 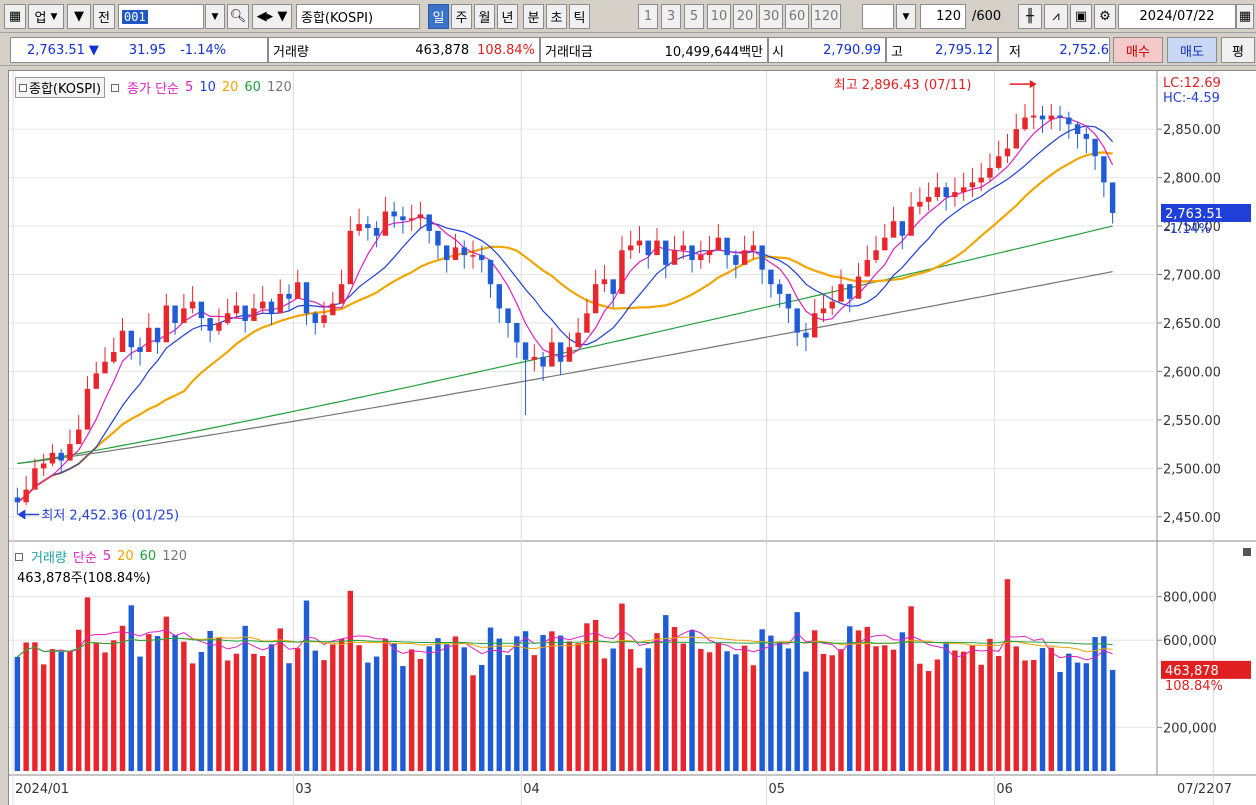 What do you see at coordinates (1192, 372) in the screenshot?
I see `price-tick-label: 2,600.00` at bounding box center [1192, 372].